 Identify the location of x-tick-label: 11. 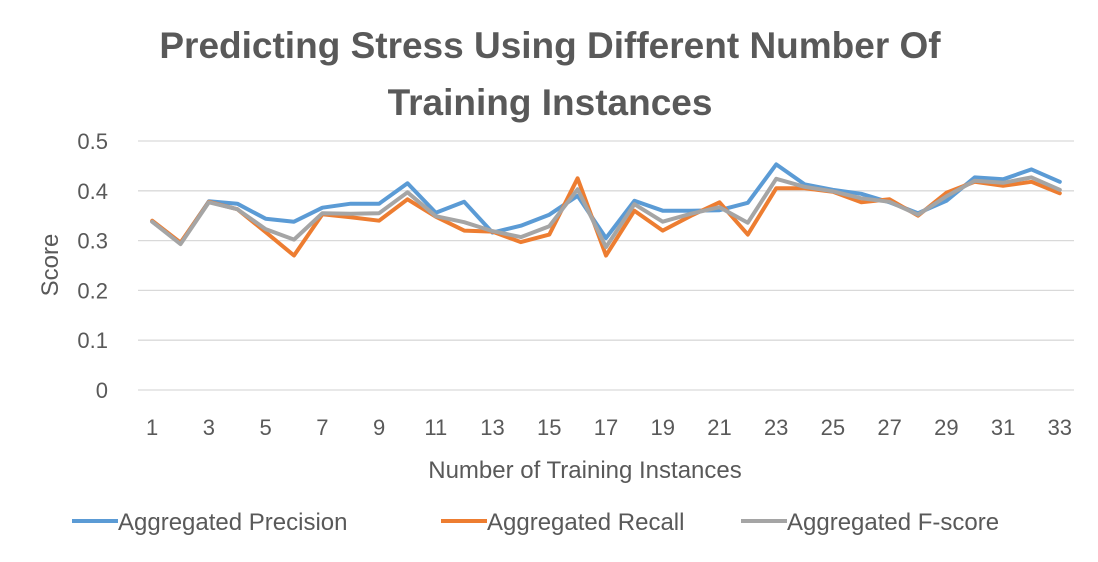
(435, 427).